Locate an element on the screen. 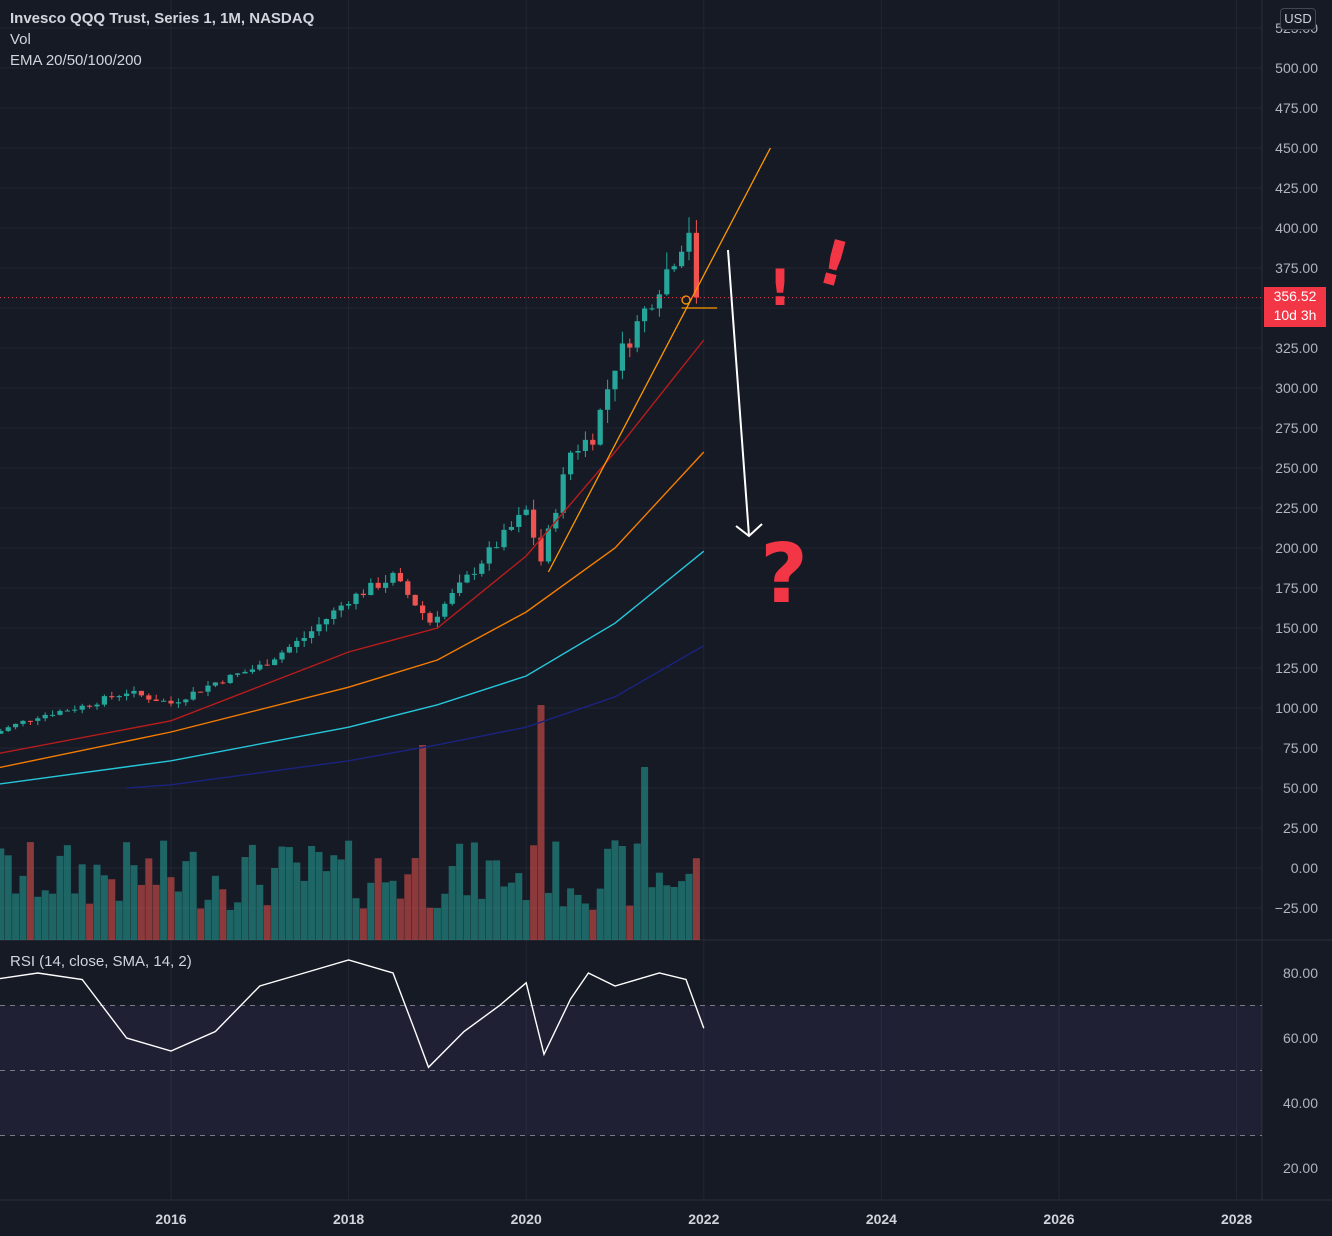 This screenshot has width=1332, height=1236. price-axis-label: −25.00 is located at coordinates (1296, 908).